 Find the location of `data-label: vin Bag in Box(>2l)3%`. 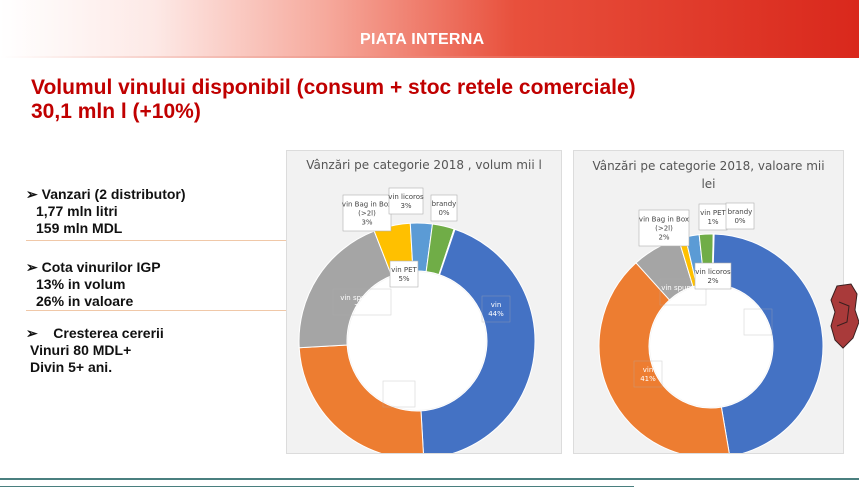

data-label: vin Bag in Box(>2l)3% is located at coordinates (367, 213).